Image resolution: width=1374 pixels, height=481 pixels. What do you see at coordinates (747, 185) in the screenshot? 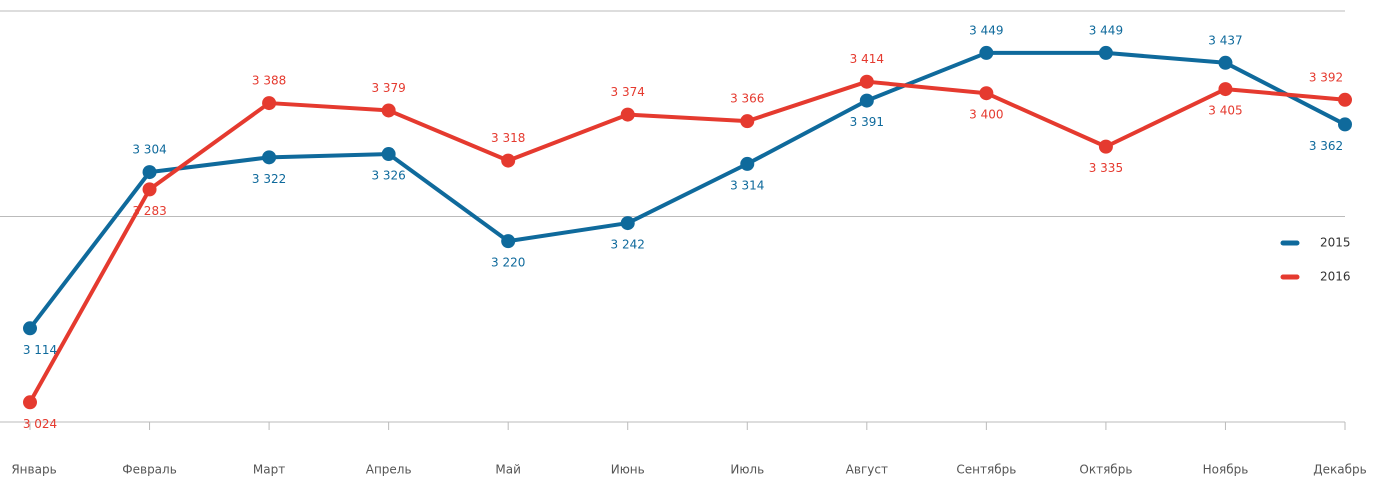
I see `value-label: 3 314` at bounding box center [747, 185].